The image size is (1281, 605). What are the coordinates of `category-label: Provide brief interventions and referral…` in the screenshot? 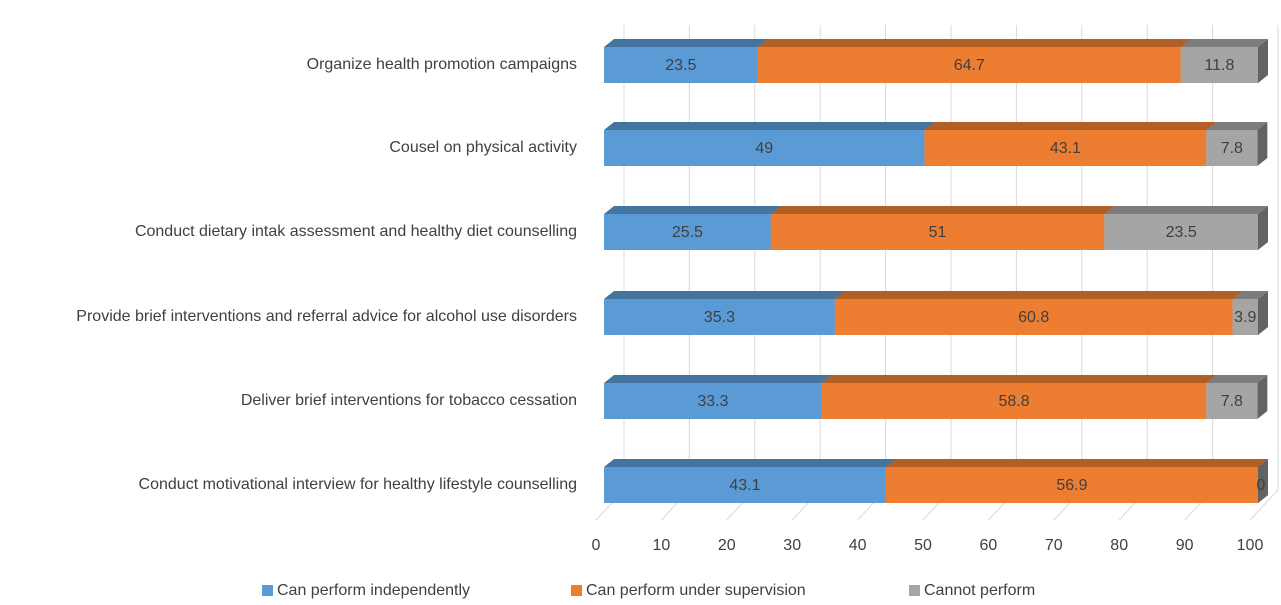 It's located at (326, 317).